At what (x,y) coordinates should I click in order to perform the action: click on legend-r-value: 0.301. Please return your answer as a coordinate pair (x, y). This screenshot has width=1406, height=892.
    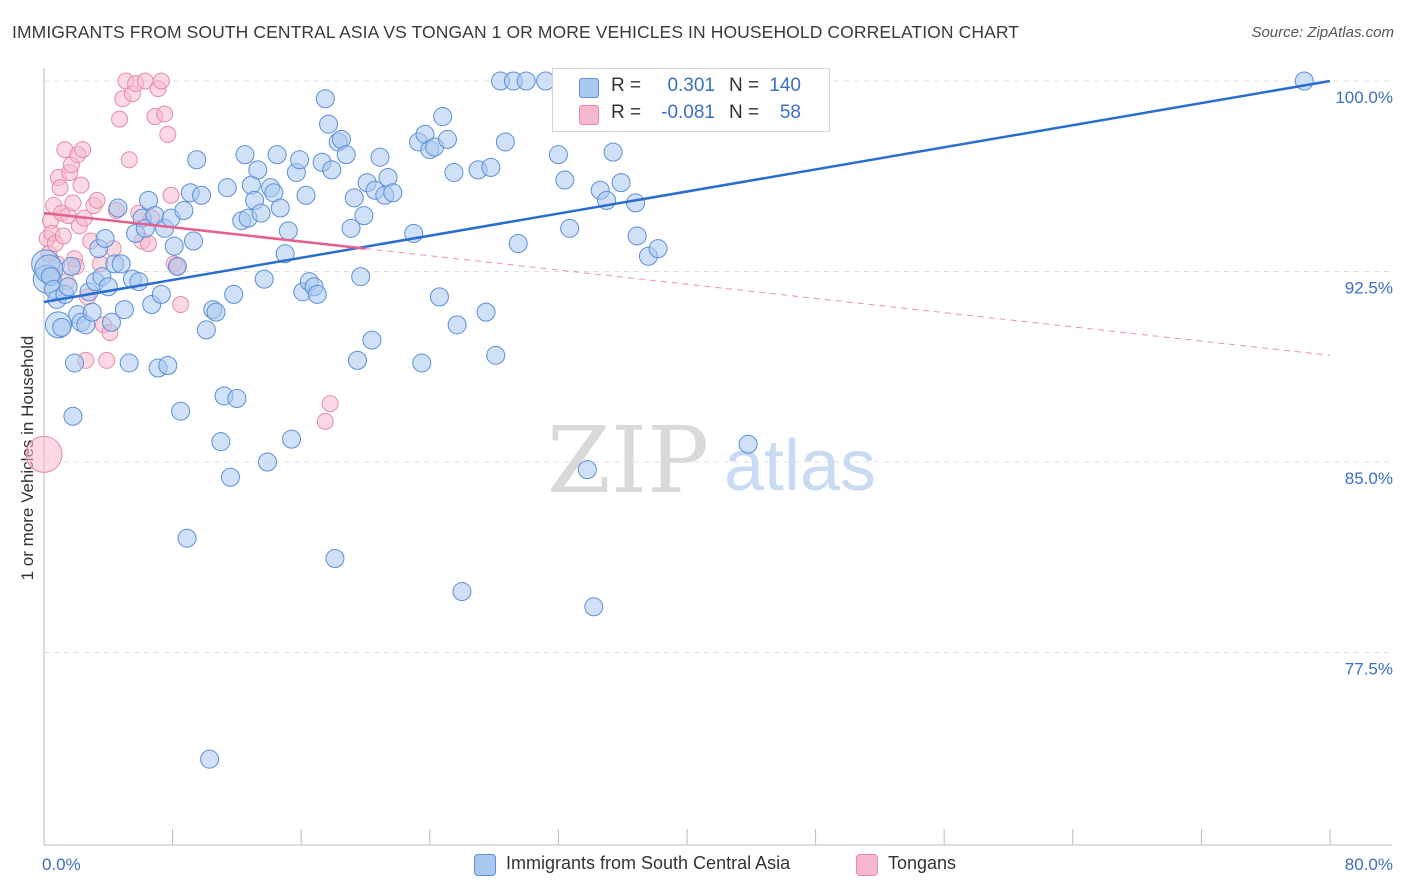
    Looking at the image, I should click on (691, 85).